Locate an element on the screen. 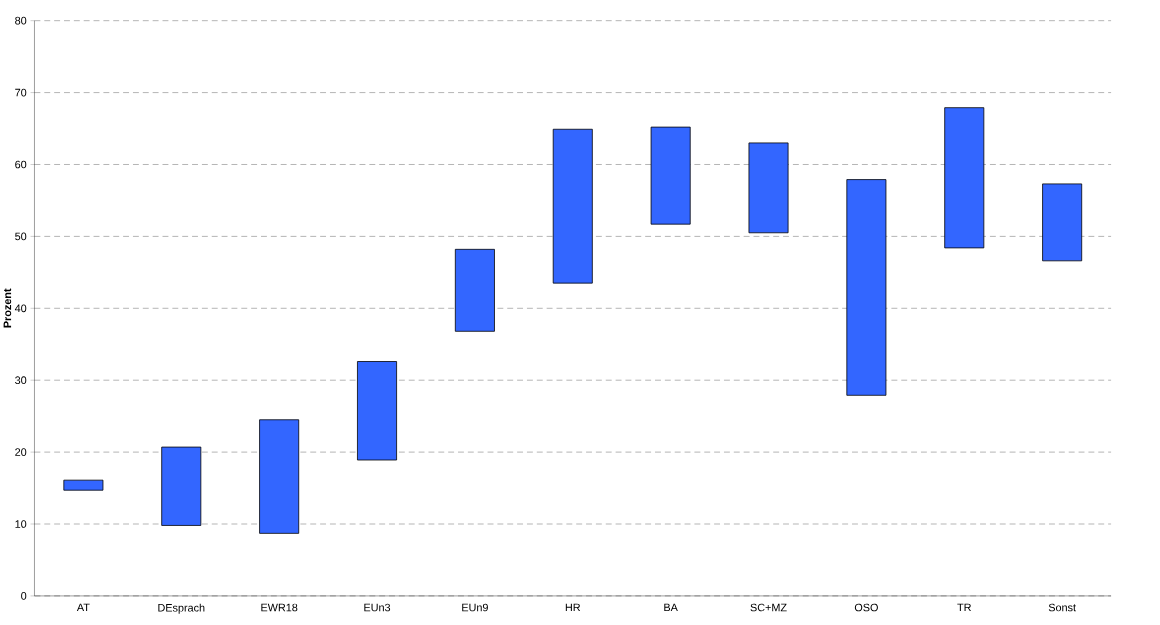 The width and height of the screenshot is (1160, 625). x-tick-label: EUn3 is located at coordinates (377, 607).